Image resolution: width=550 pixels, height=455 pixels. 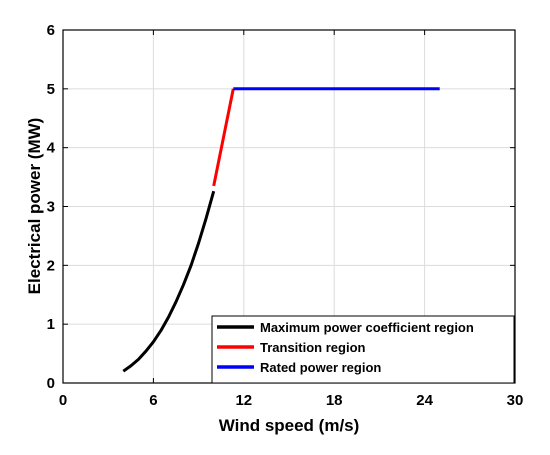 I want to click on y-tick-label: 1, so click(x=51, y=324).